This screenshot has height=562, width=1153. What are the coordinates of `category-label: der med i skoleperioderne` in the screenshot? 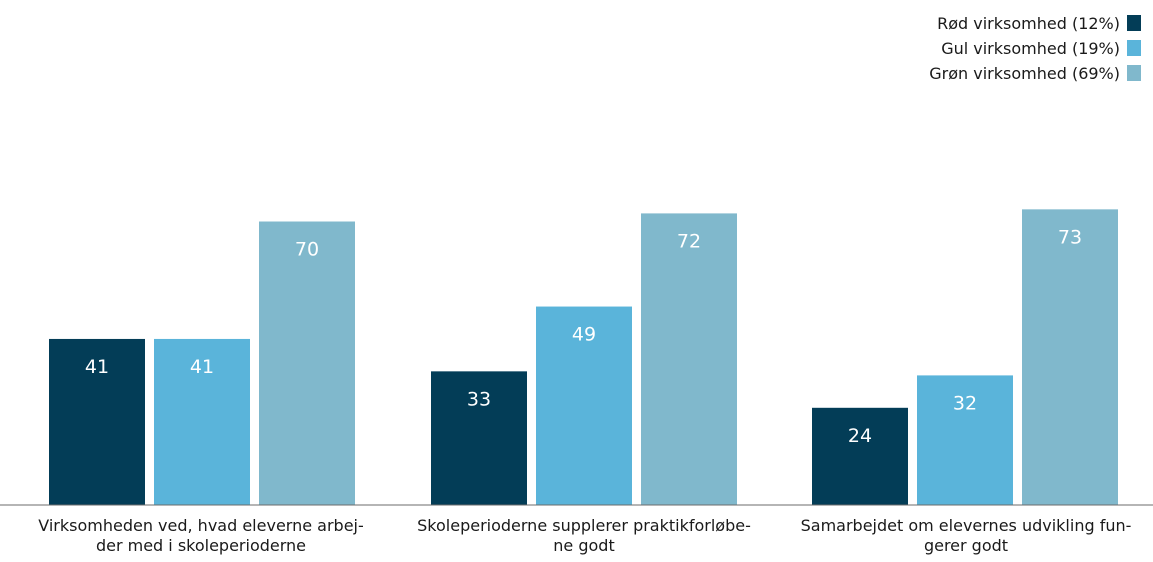 It's located at (201, 545).